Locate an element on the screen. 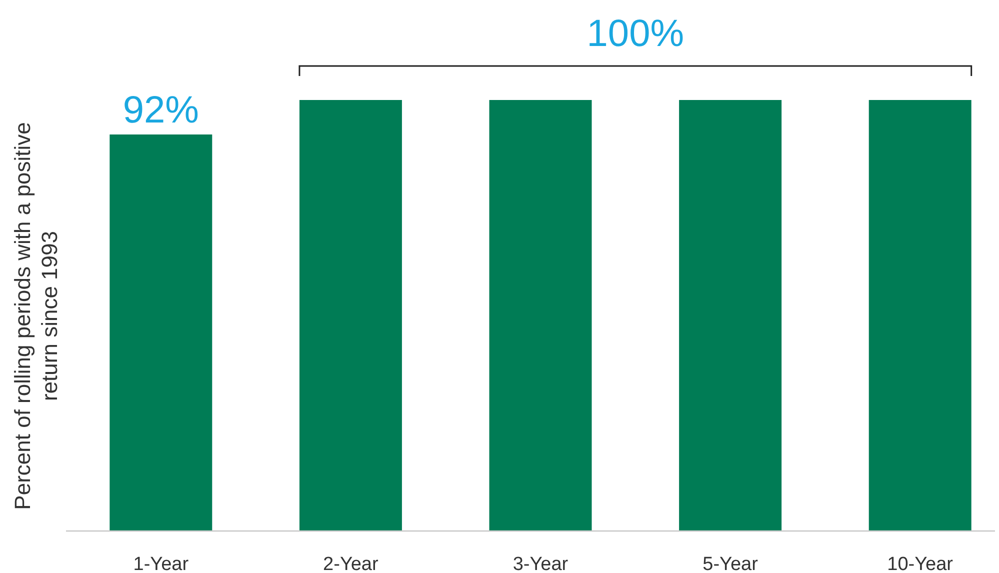 Image resolution: width=999 pixels, height=573 pixels. x-tick-label: 5-Year is located at coordinates (730, 563).